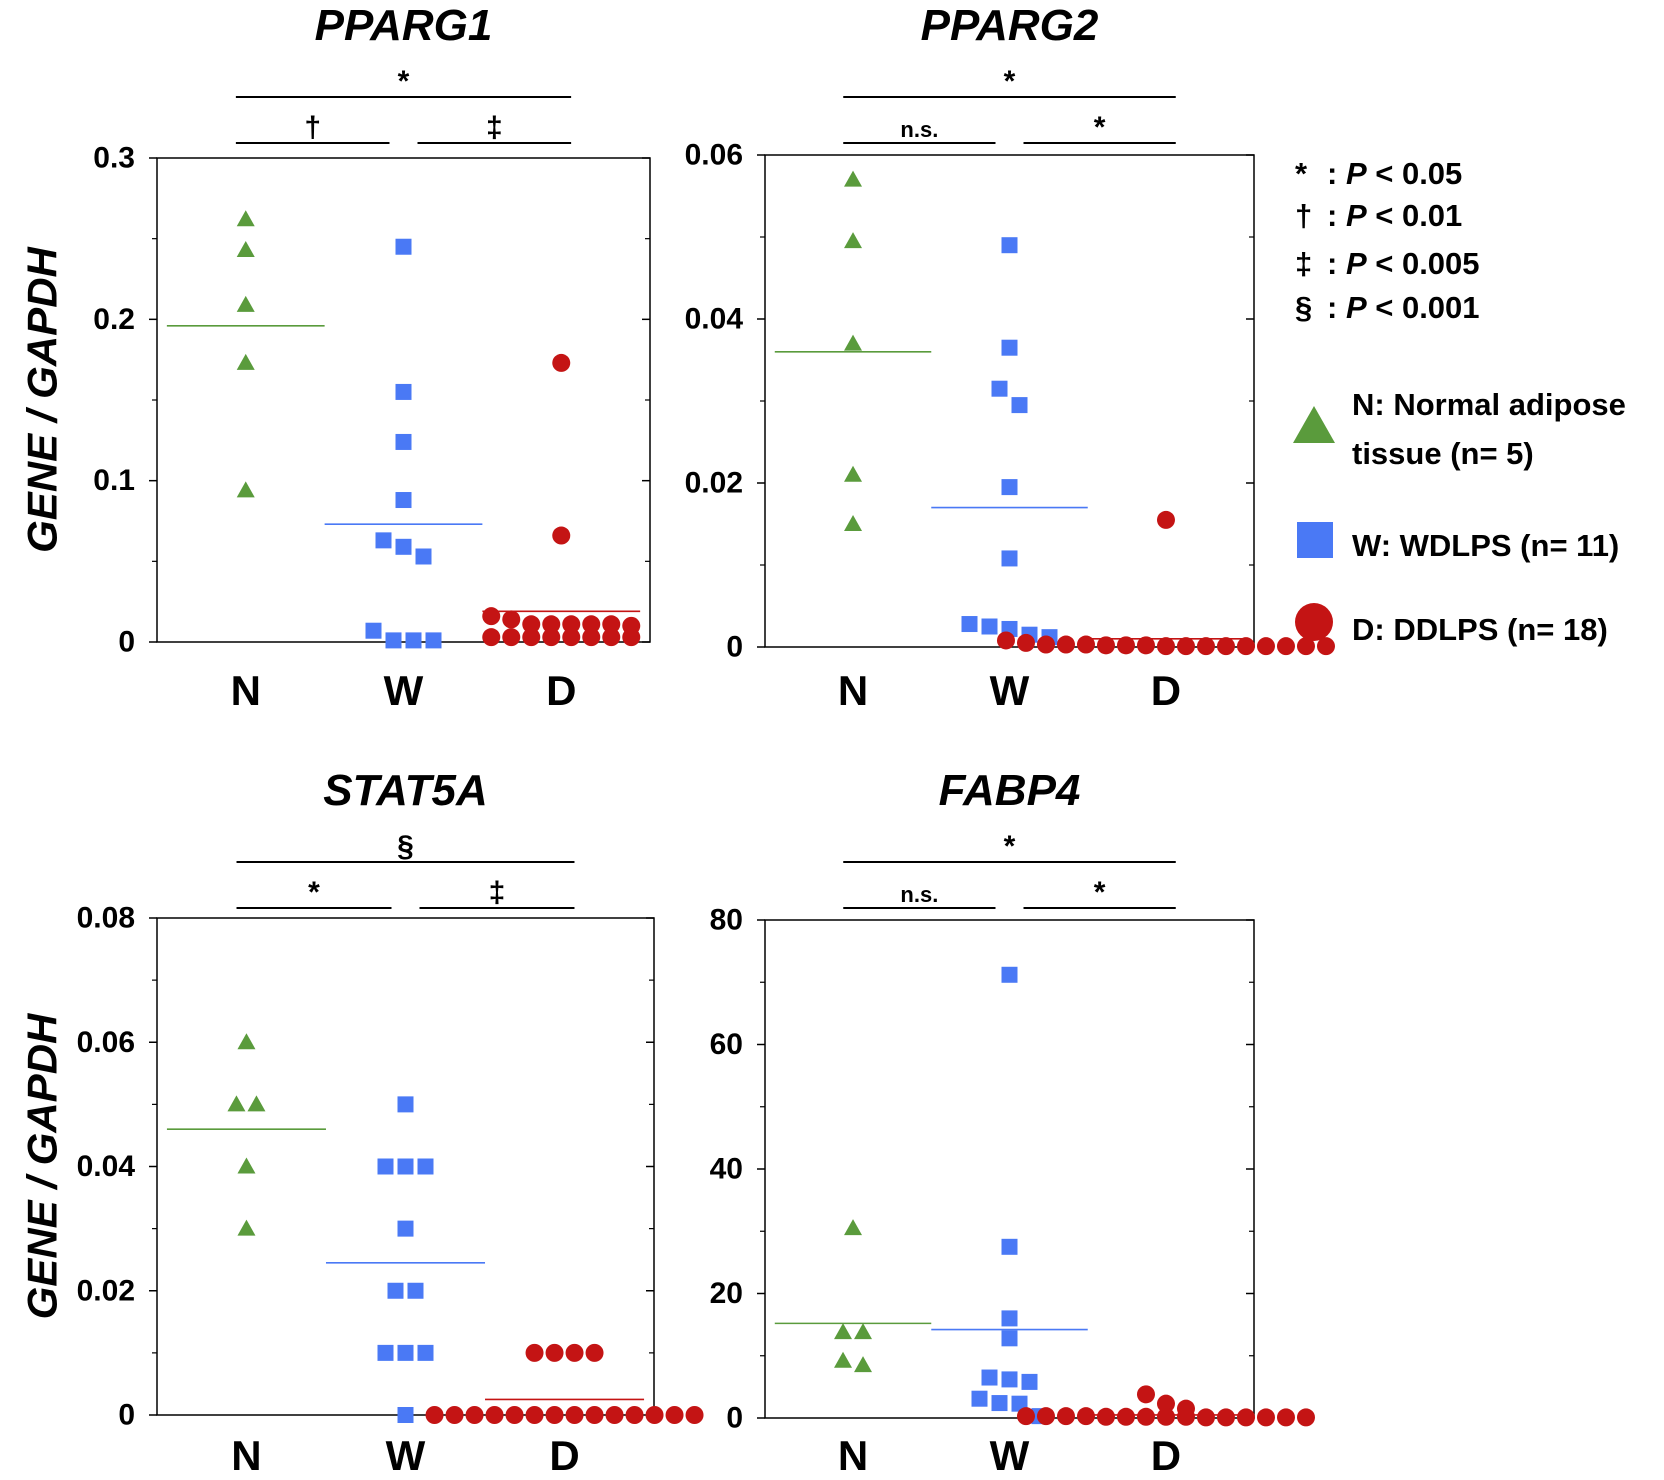  What do you see at coordinates (714, 155) in the screenshot?
I see `y-tick-label: 0.06` at bounding box center [714, 155].